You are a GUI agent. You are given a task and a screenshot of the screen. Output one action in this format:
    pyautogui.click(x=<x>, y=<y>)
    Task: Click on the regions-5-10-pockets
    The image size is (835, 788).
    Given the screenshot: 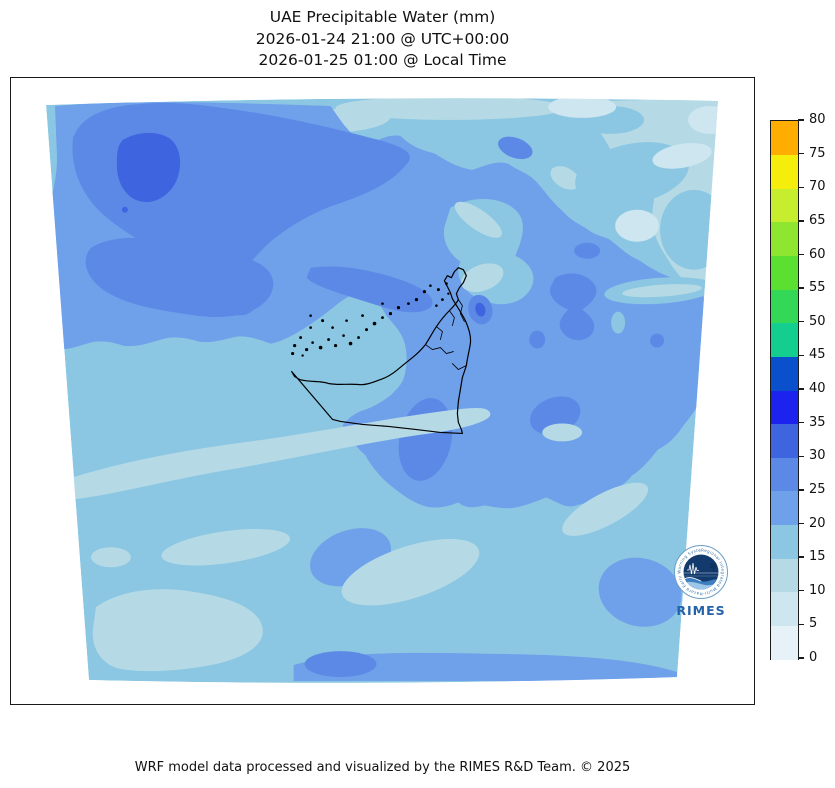 What is the action you would take?
    pyautogui.click(x=633, y=170)
    